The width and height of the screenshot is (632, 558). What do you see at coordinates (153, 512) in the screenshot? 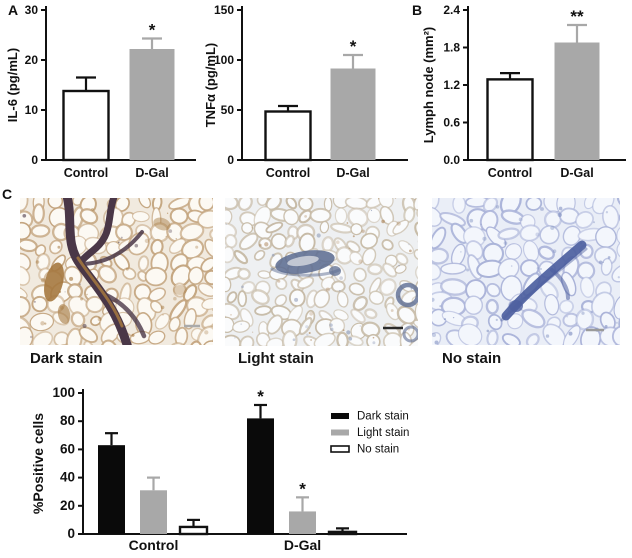
I see `bar-control-light-stain` at bounding box center [153, 512].